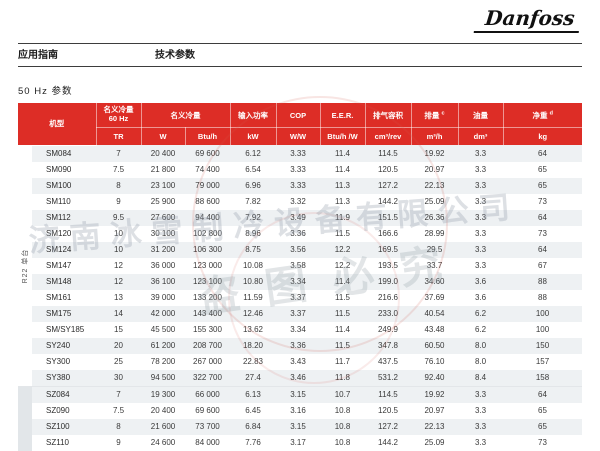  I want to click on value-cell: 14, so click(118, 313).